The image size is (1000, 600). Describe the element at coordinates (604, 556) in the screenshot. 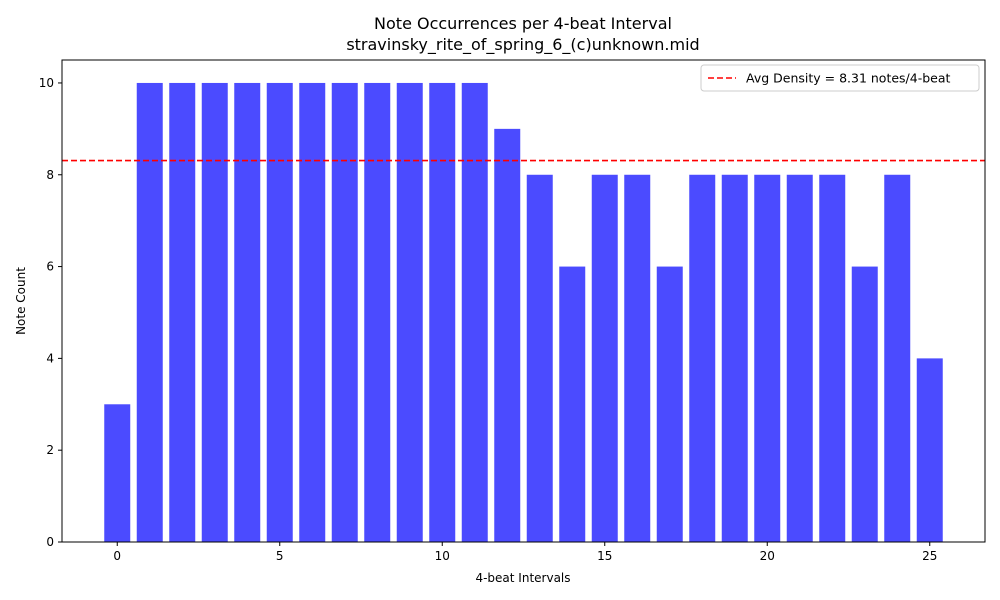

I see `x-tick-label: 15` at that location.